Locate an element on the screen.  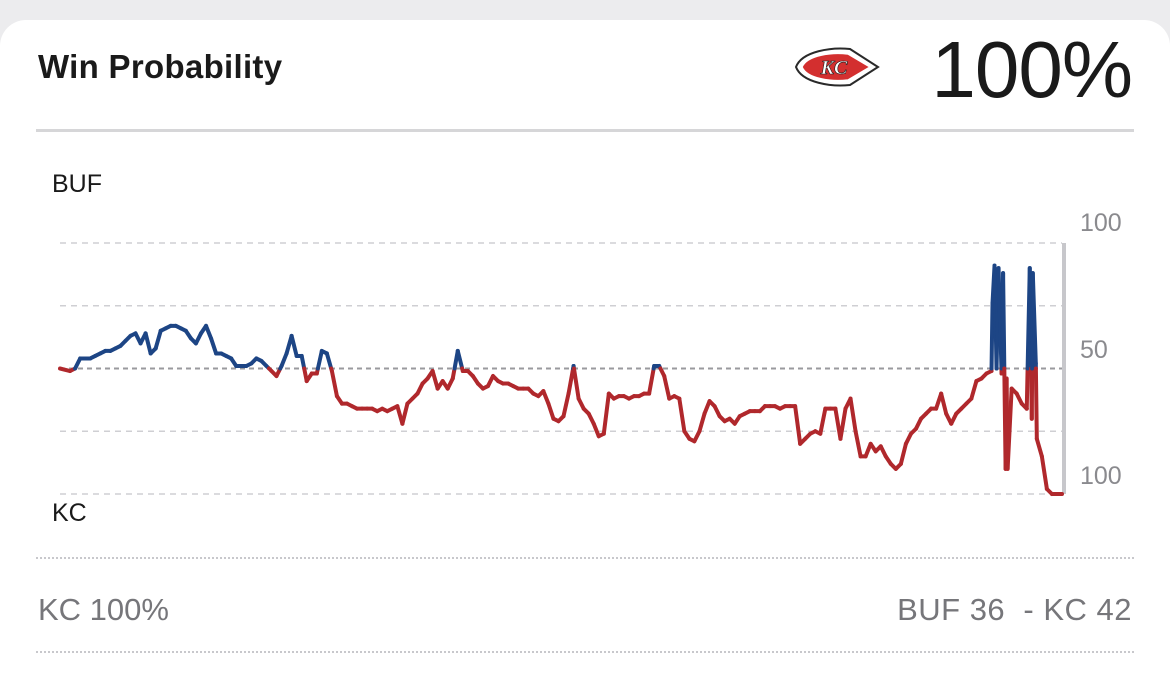
footer-score: BUF 36 - KC 42 is located at coordinates (1014, 609).